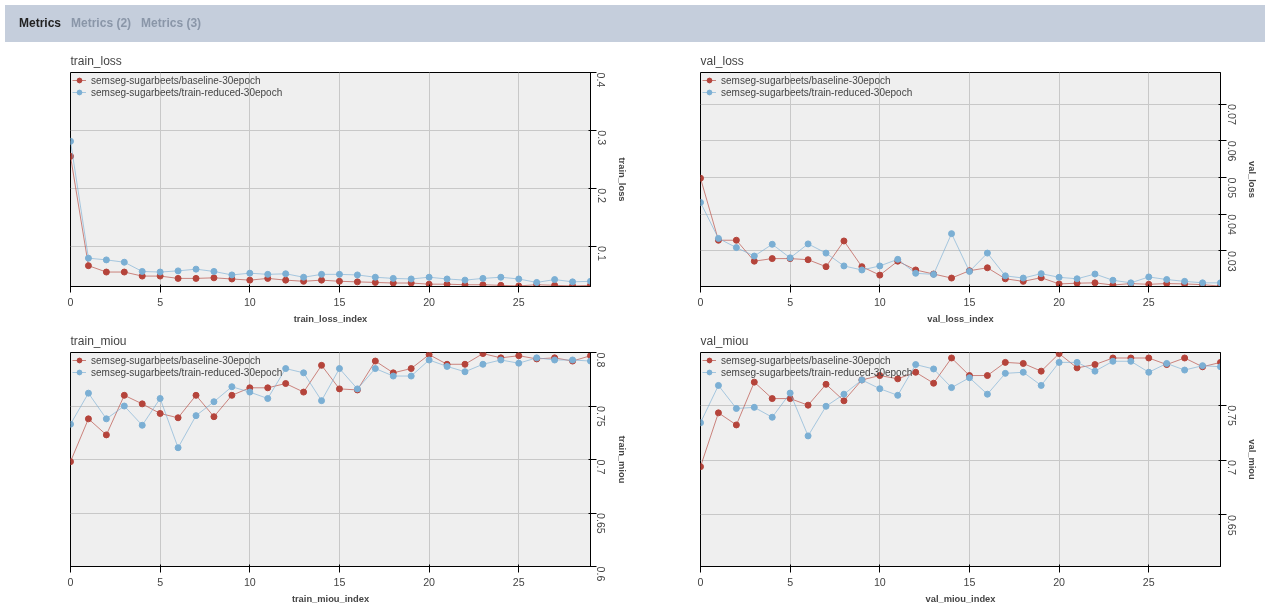 The height and width of the screenshot is (608, 1280). What do you see at coordinates (98, 340) in the screenshot?
I see `chart-title: train_miou` at bounding box center [98, 340].